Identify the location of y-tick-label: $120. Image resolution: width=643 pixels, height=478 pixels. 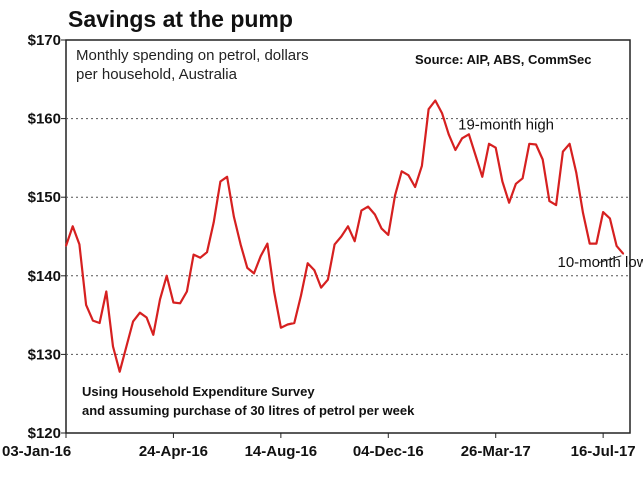
(44, 433).